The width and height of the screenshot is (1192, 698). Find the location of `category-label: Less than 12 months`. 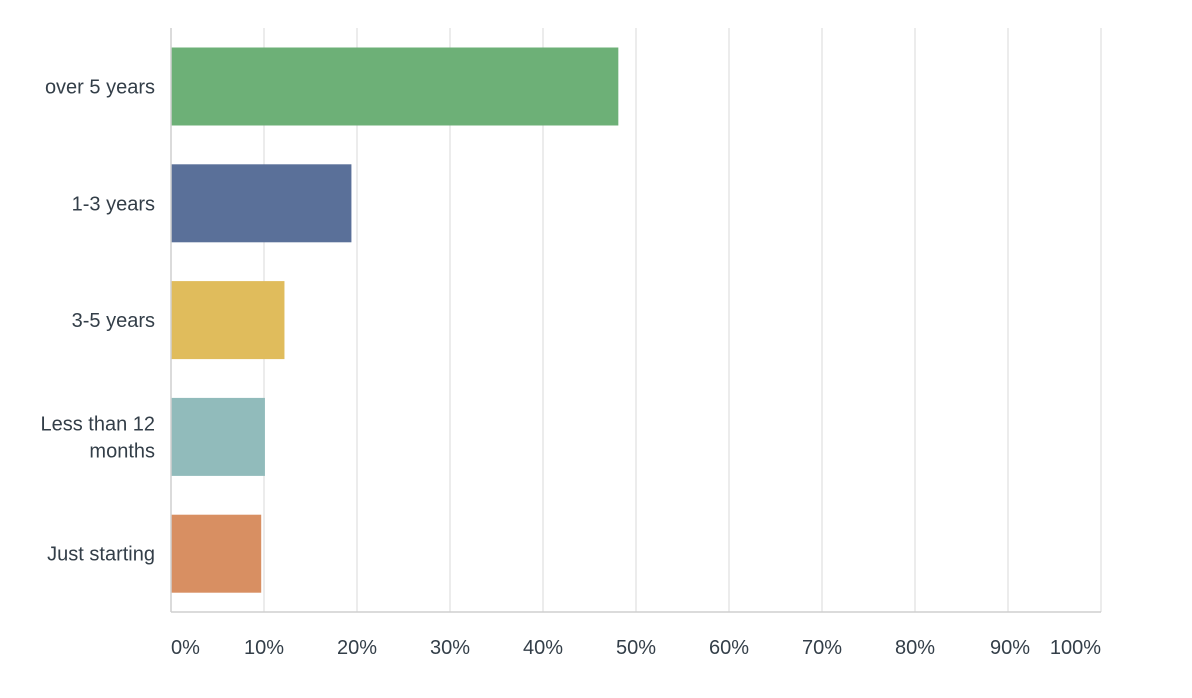

category-label: Less than 12 months is located at coordinates (97, 437).